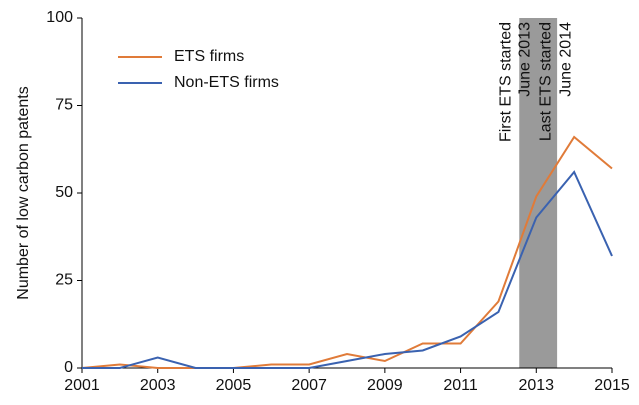 Image resolution: width=639 pixels, height=405 pixels. What do you see at coordinates (64, 105) in the screenshot?
I see `y-tick-label: 75` at bounding box center [64, 105].